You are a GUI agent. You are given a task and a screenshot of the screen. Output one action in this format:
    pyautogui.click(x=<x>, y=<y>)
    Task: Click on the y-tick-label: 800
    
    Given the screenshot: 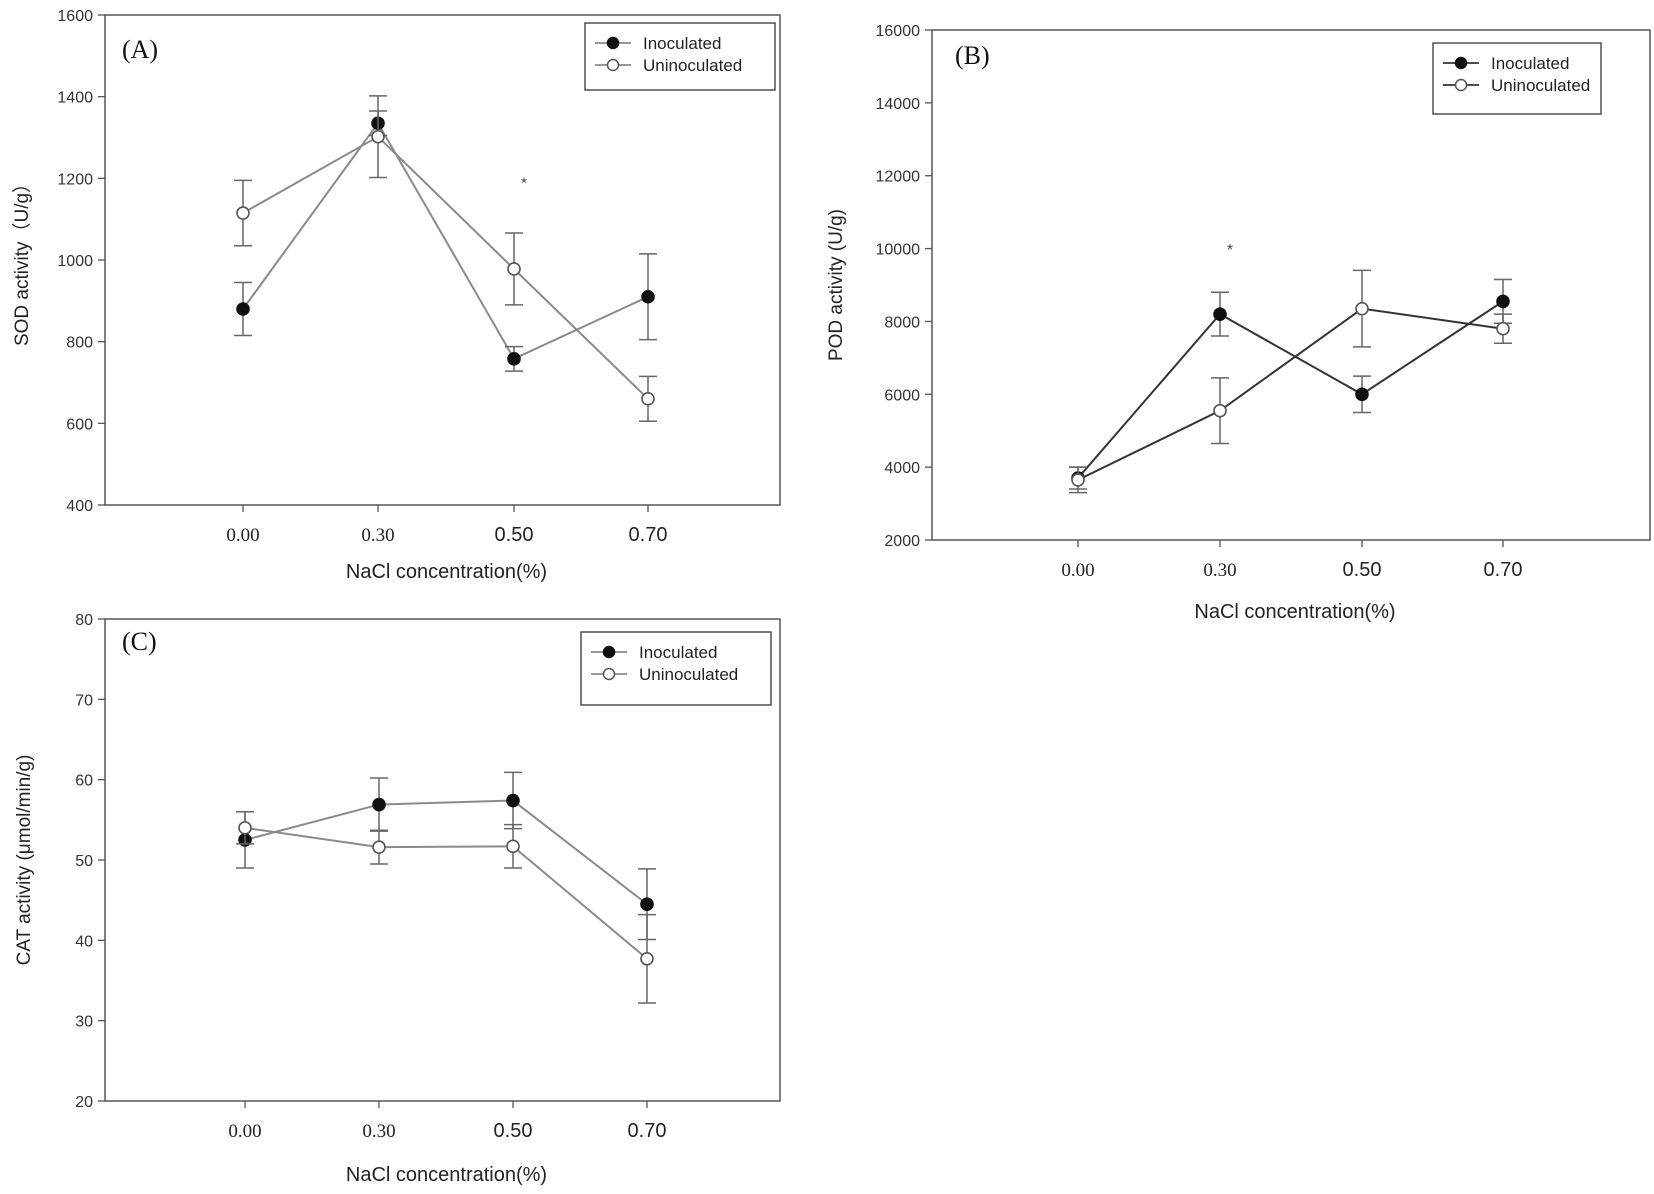 What is the action you would take?
    pyautogui.click(x=79, y=343)
    